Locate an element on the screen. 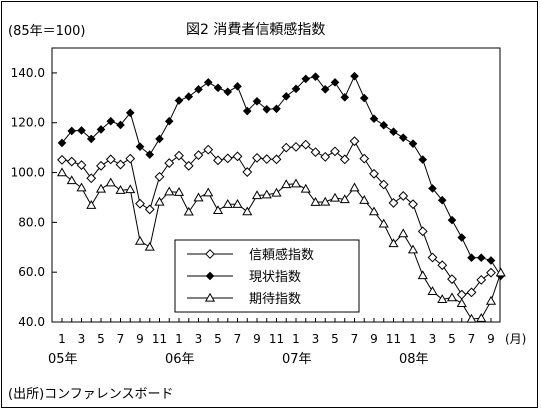 The width and height of the screenshot is (541, 411). y-tick-label: 80.0 is located at coordinates (31, 222).